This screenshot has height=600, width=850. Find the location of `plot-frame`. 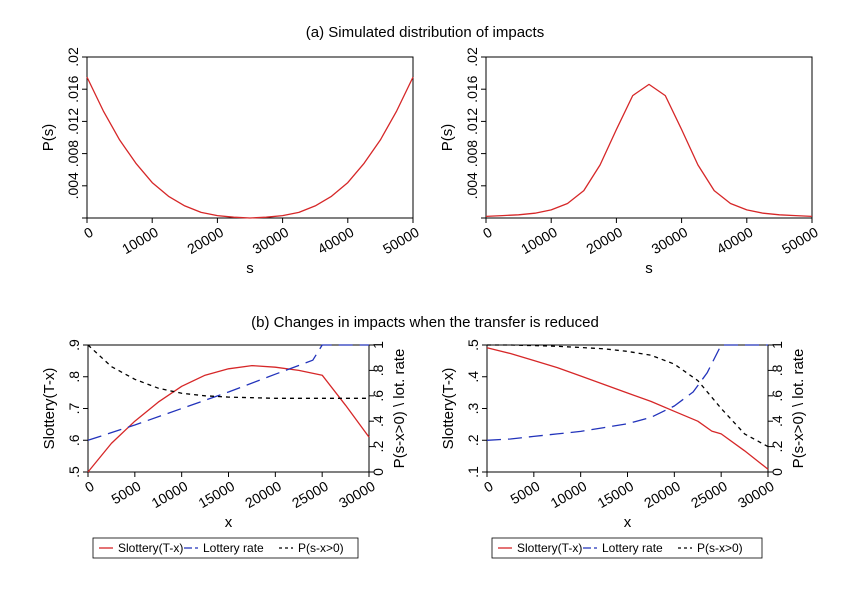

plot-frame is located at coordinates (649, 137).